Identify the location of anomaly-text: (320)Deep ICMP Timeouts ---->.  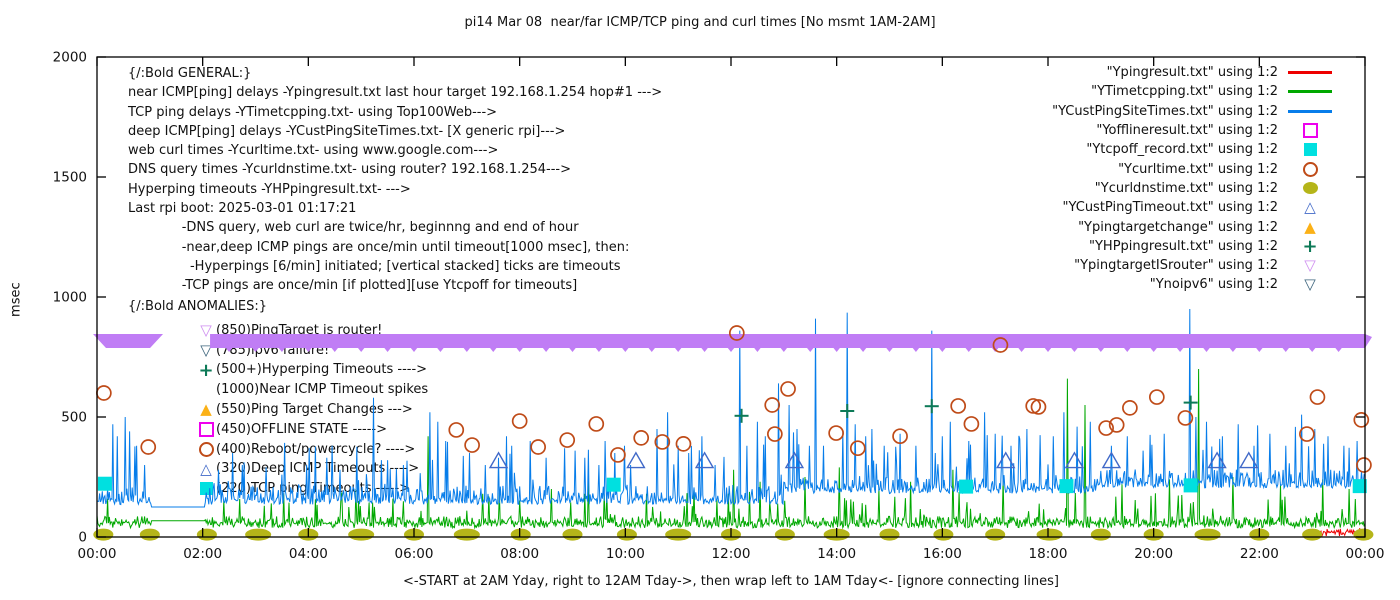
(318, 469).